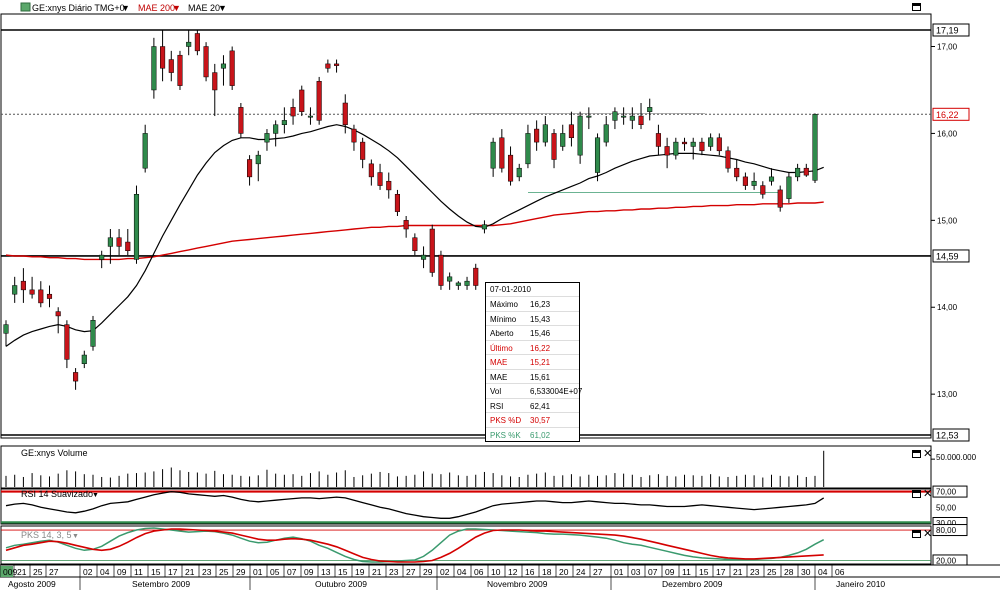 This screenshot has width=1000, height=590. Describe the element at coordinates (916, 7) in the screenshot. I see `price-panel-maximize-icon` at that location.